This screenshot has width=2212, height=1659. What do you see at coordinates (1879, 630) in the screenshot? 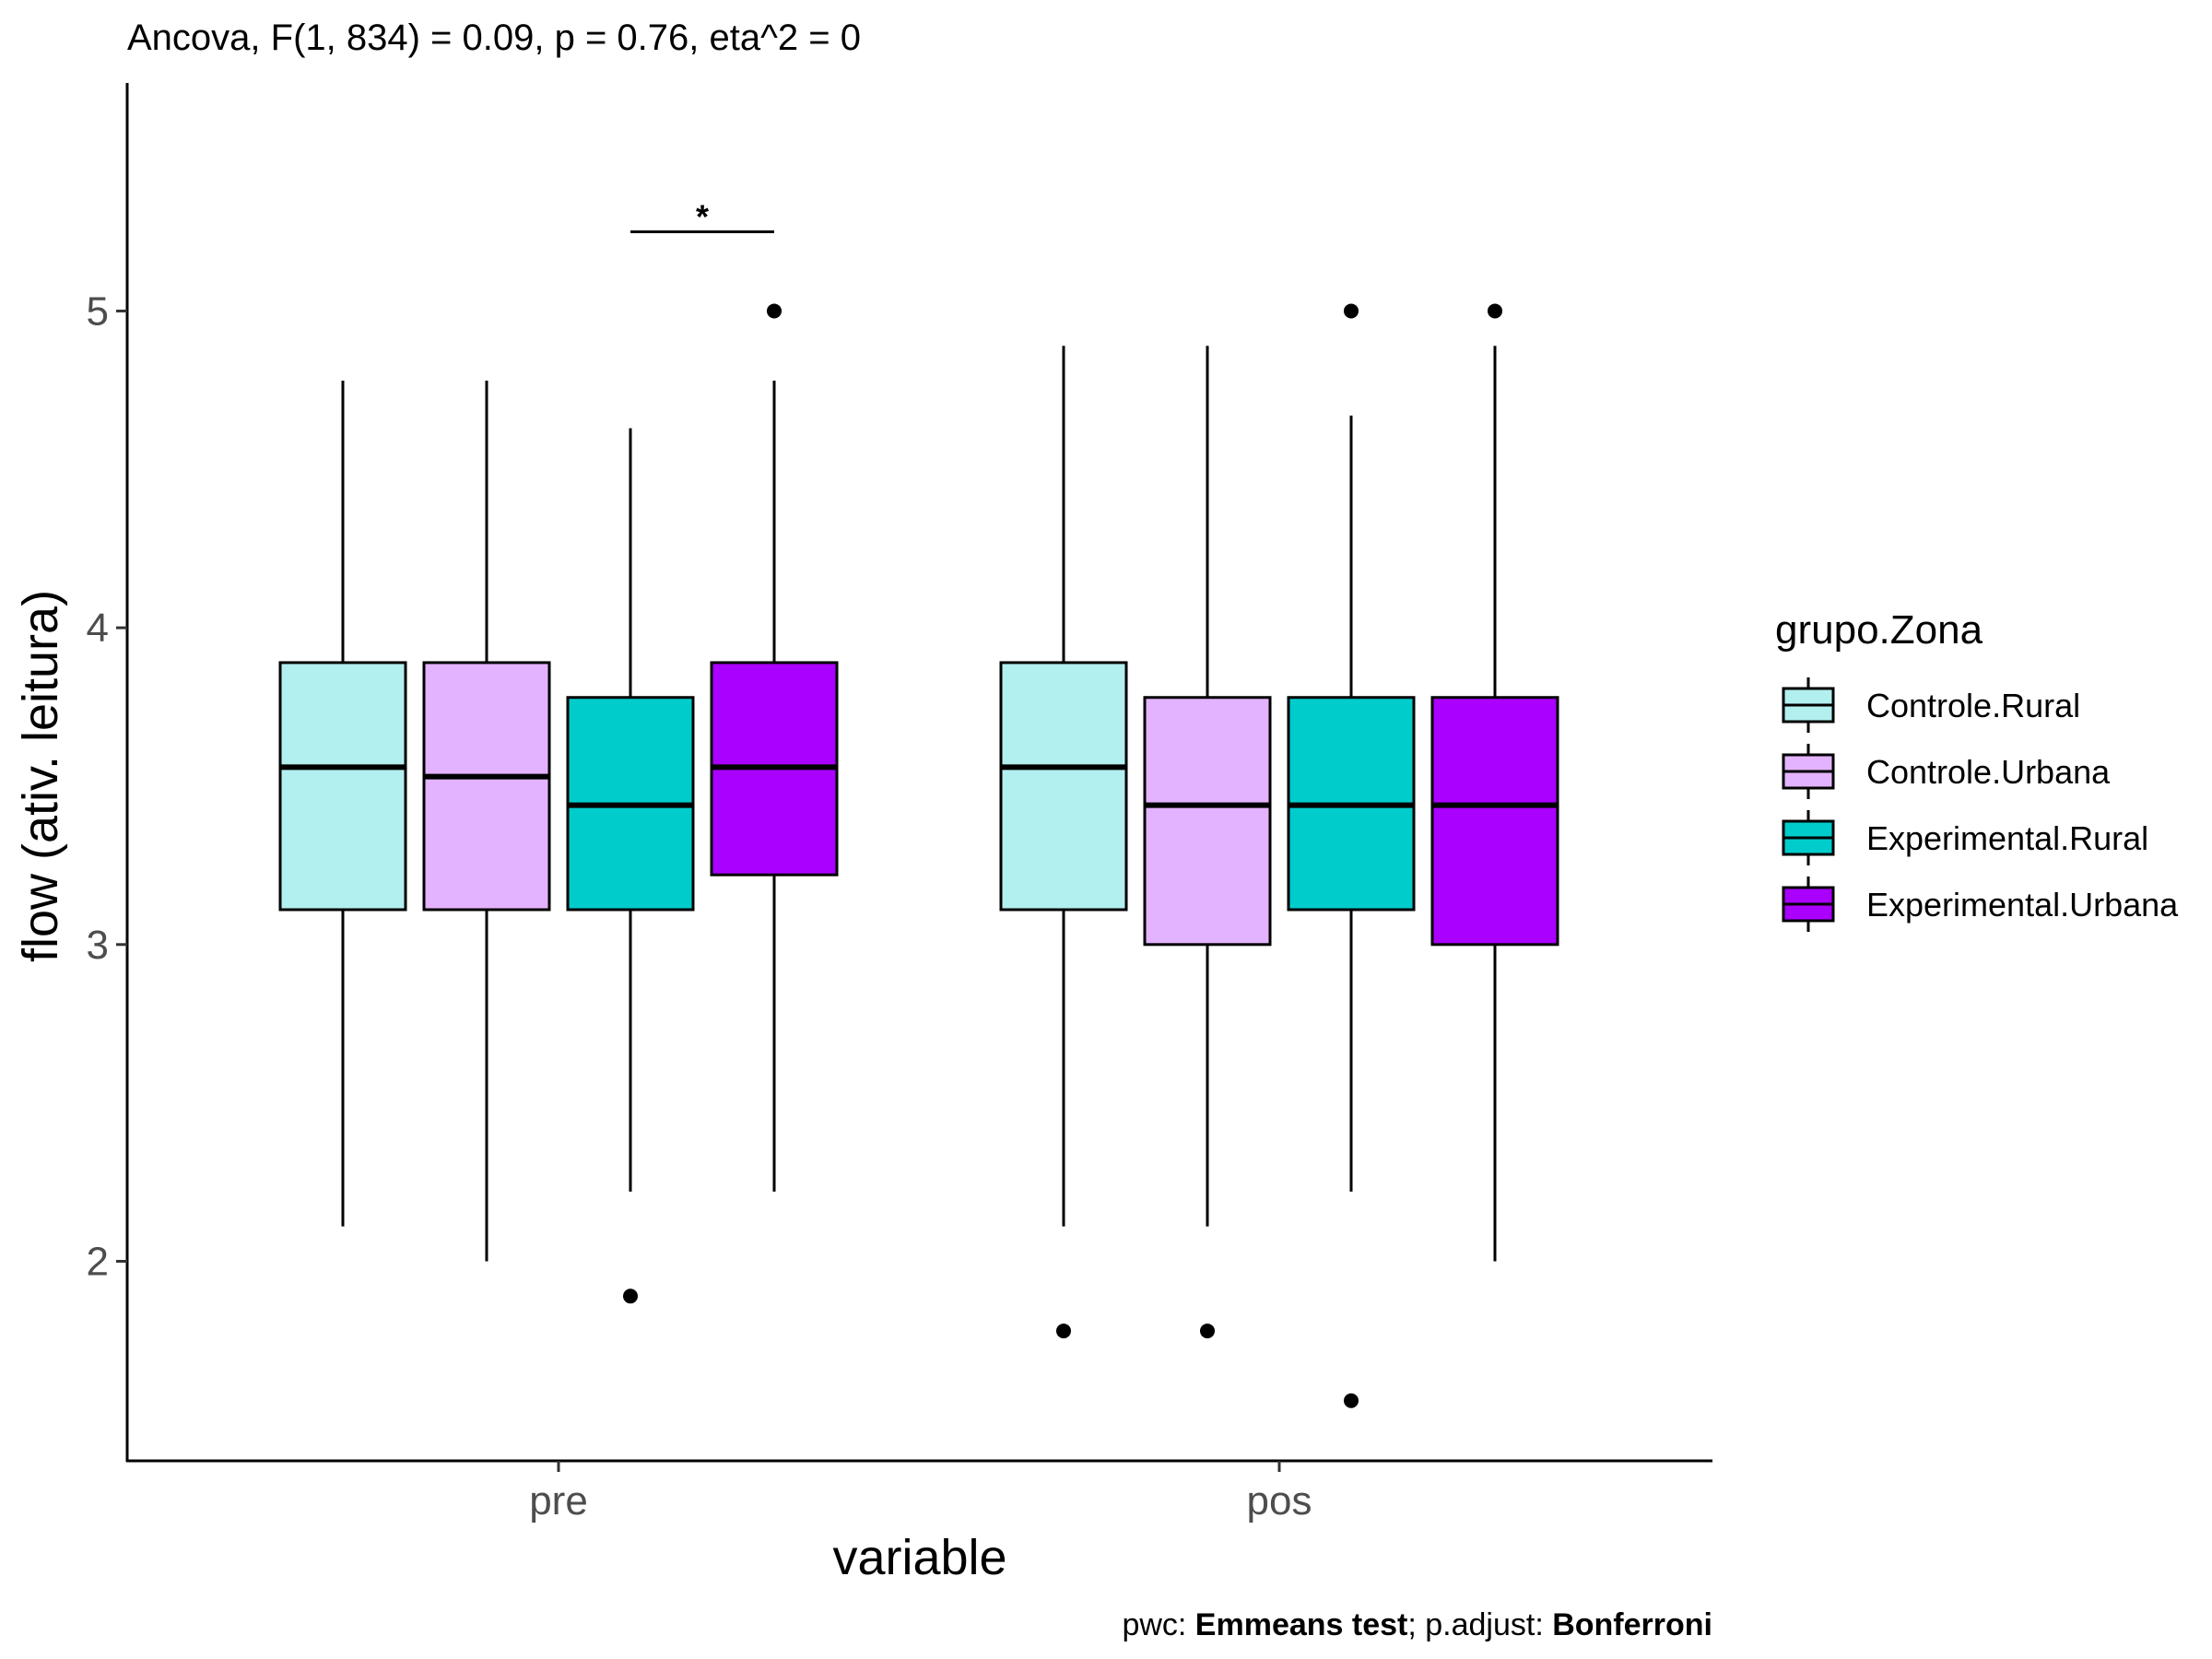
I see `legend-title: grupo.Zona` at bounding box center [1879, 630].